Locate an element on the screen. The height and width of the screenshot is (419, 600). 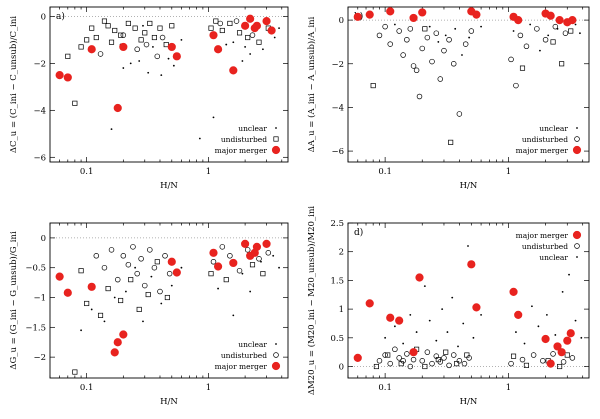
legend-label-c-1: undisturbed is located at coordinates (244, 355).